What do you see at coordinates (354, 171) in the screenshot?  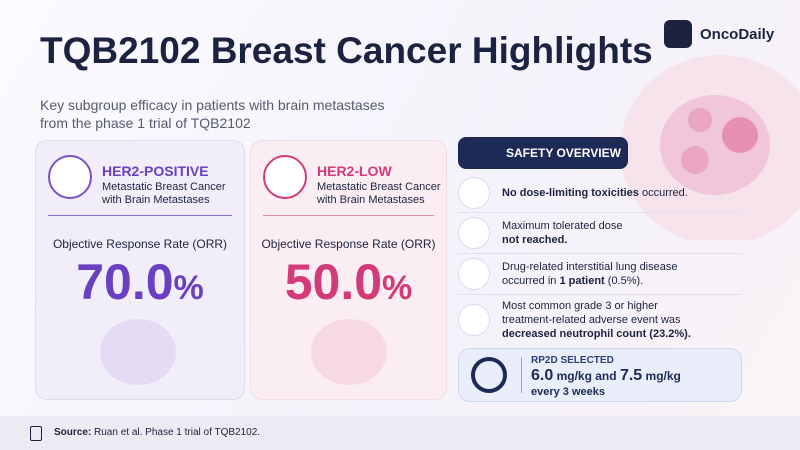 I see `card-label: HER2-LOW` at bounding box center [354, 171].